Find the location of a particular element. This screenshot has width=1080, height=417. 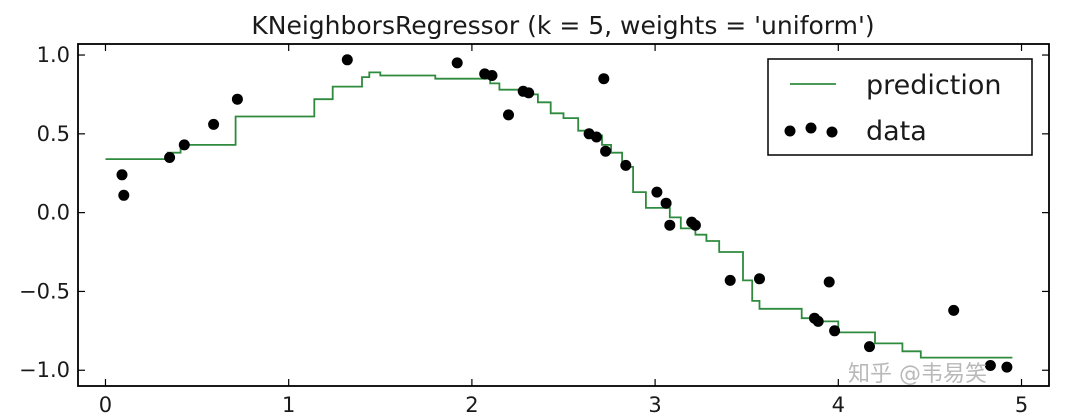

legend-label-prediction: prediction is located at coordinates (933, 85).